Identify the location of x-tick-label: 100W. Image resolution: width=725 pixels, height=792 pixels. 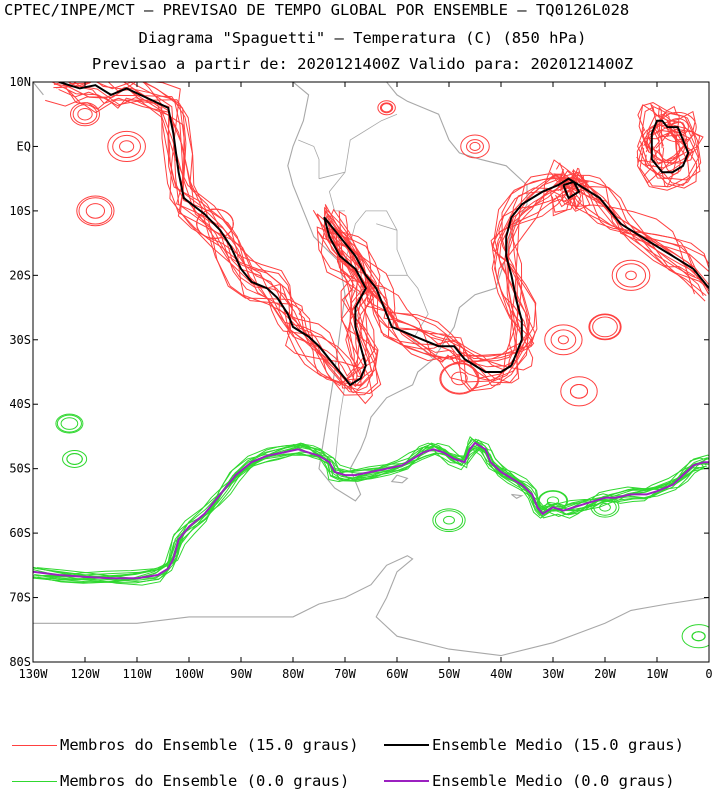
(190, 674).